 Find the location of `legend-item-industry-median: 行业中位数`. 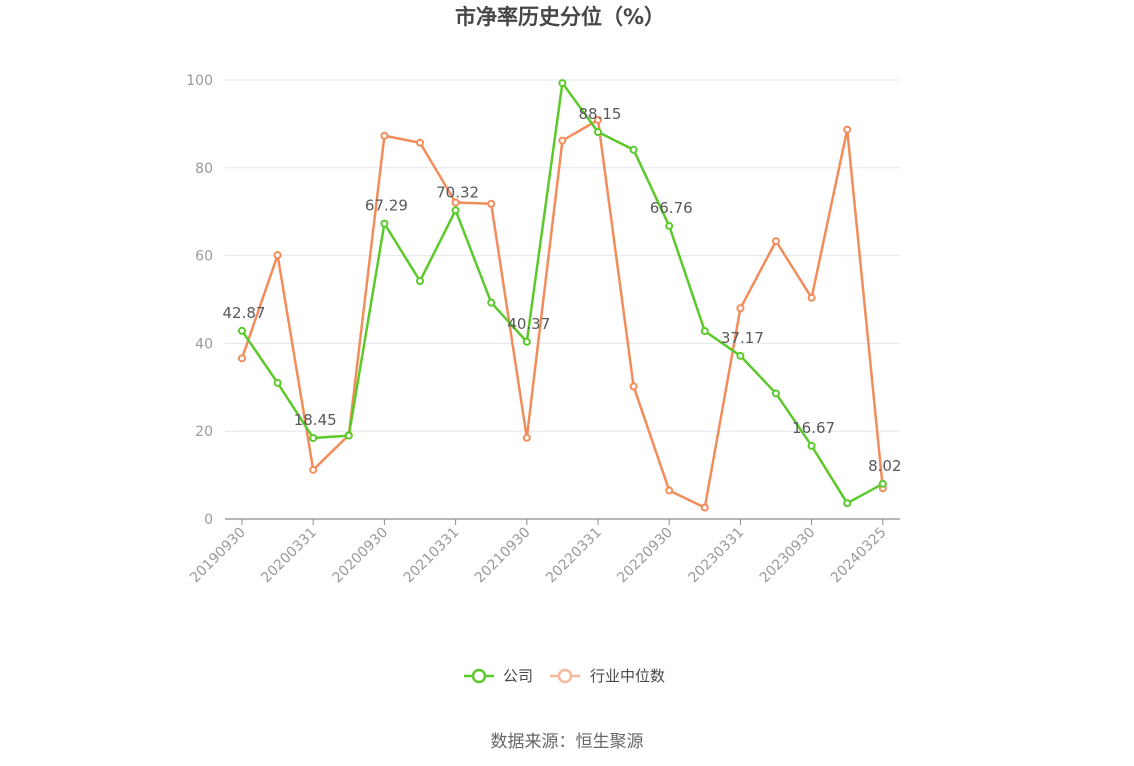

legend-item-industry-median: 行业中位数 is located at coordinates (607, 676).